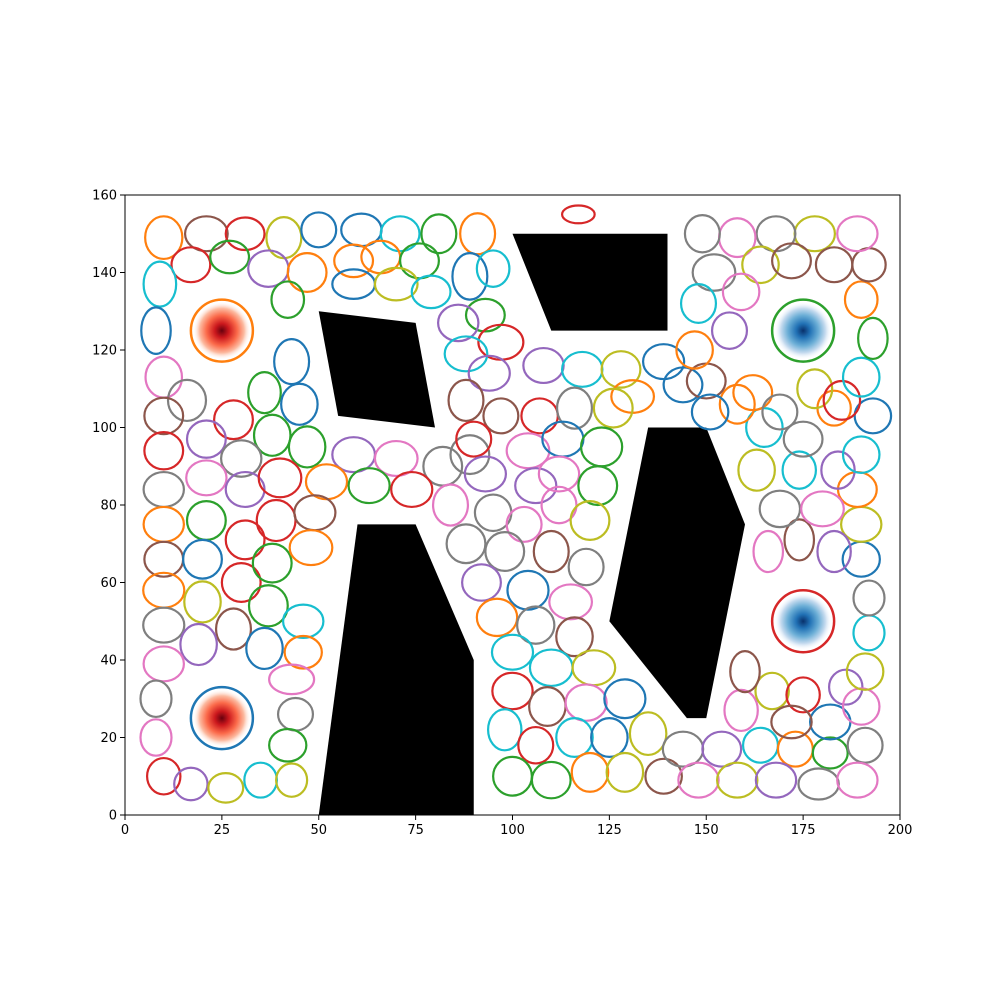  What do you see at coordinates (222, 830) in the screenshot?
I see `x-tick-label: 25` at bounding box center [222, 830].